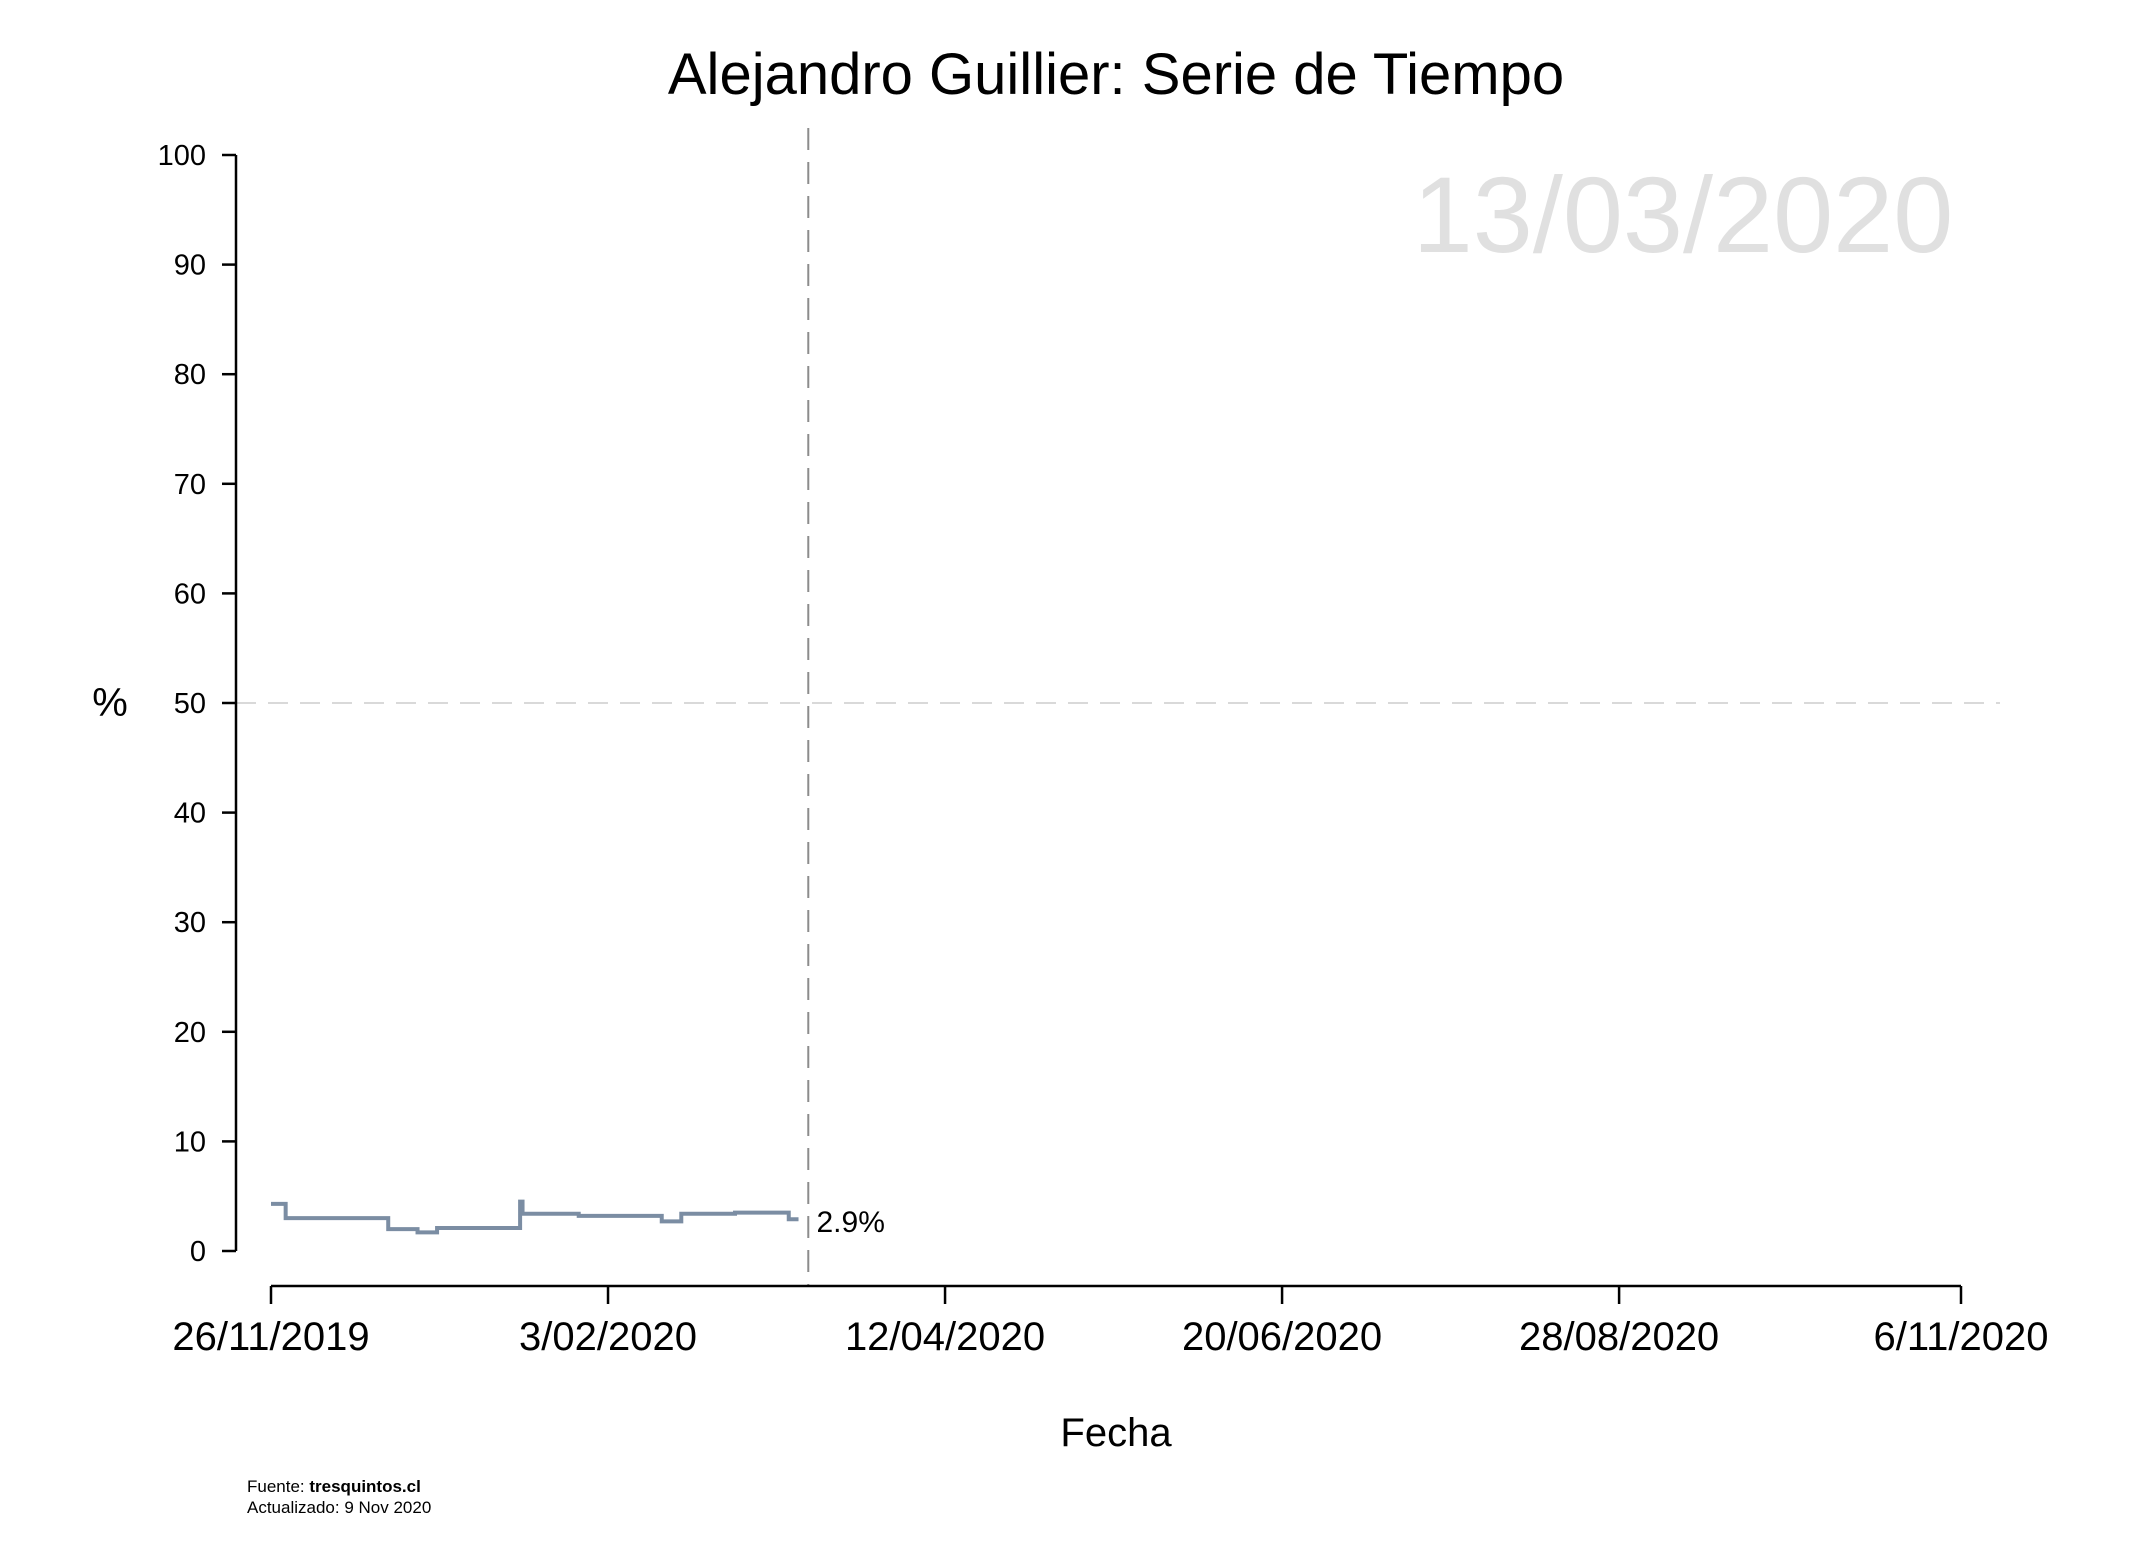  I want to click on y-tick-label: 60, so click(190, 594).